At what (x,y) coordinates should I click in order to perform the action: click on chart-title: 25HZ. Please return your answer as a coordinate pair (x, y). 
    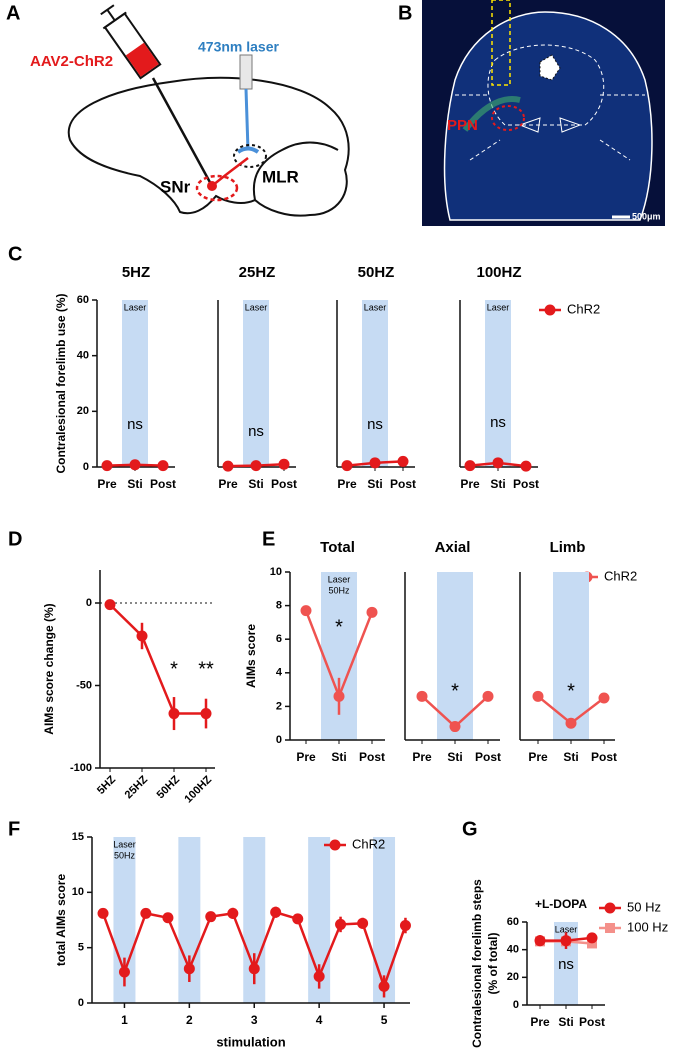
    Looking at the image, I should click on (257, 272).